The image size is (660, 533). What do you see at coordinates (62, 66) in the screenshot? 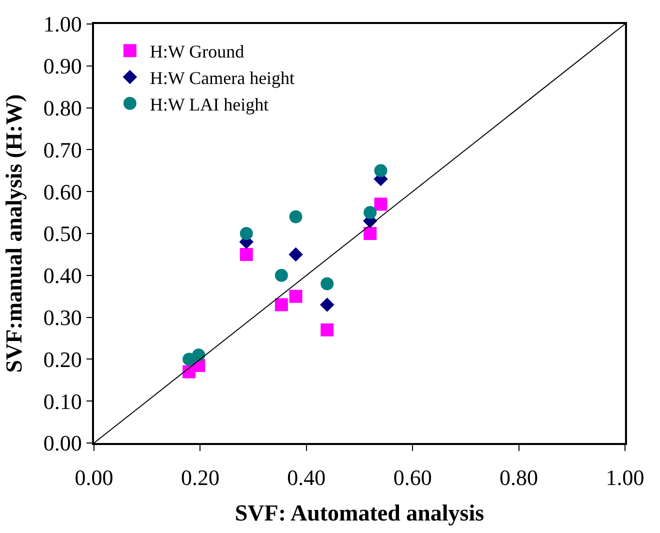
I see `y-tick-label: 0.90` at bounding box center [62, 66].